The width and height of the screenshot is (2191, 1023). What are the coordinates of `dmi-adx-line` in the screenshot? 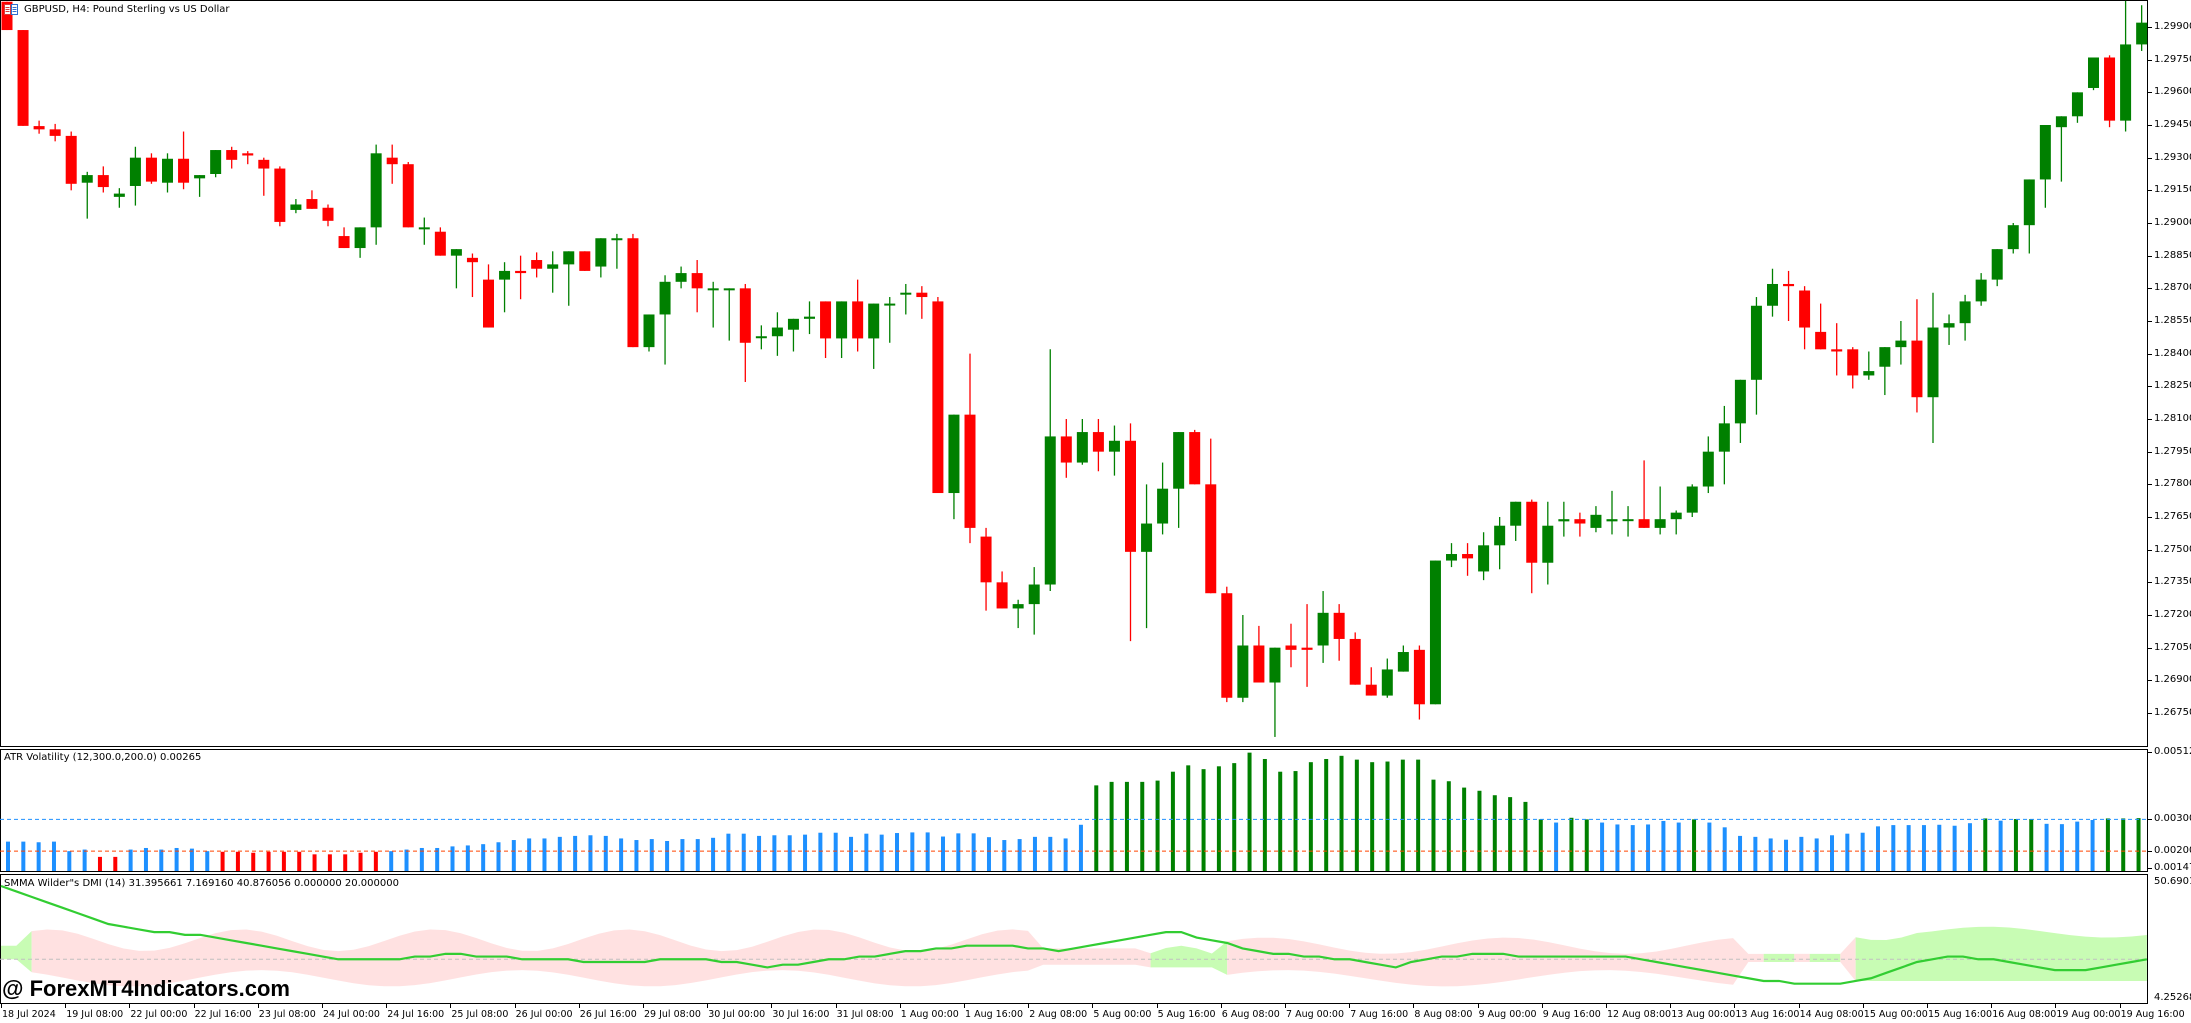 It's located at (1074, 934).